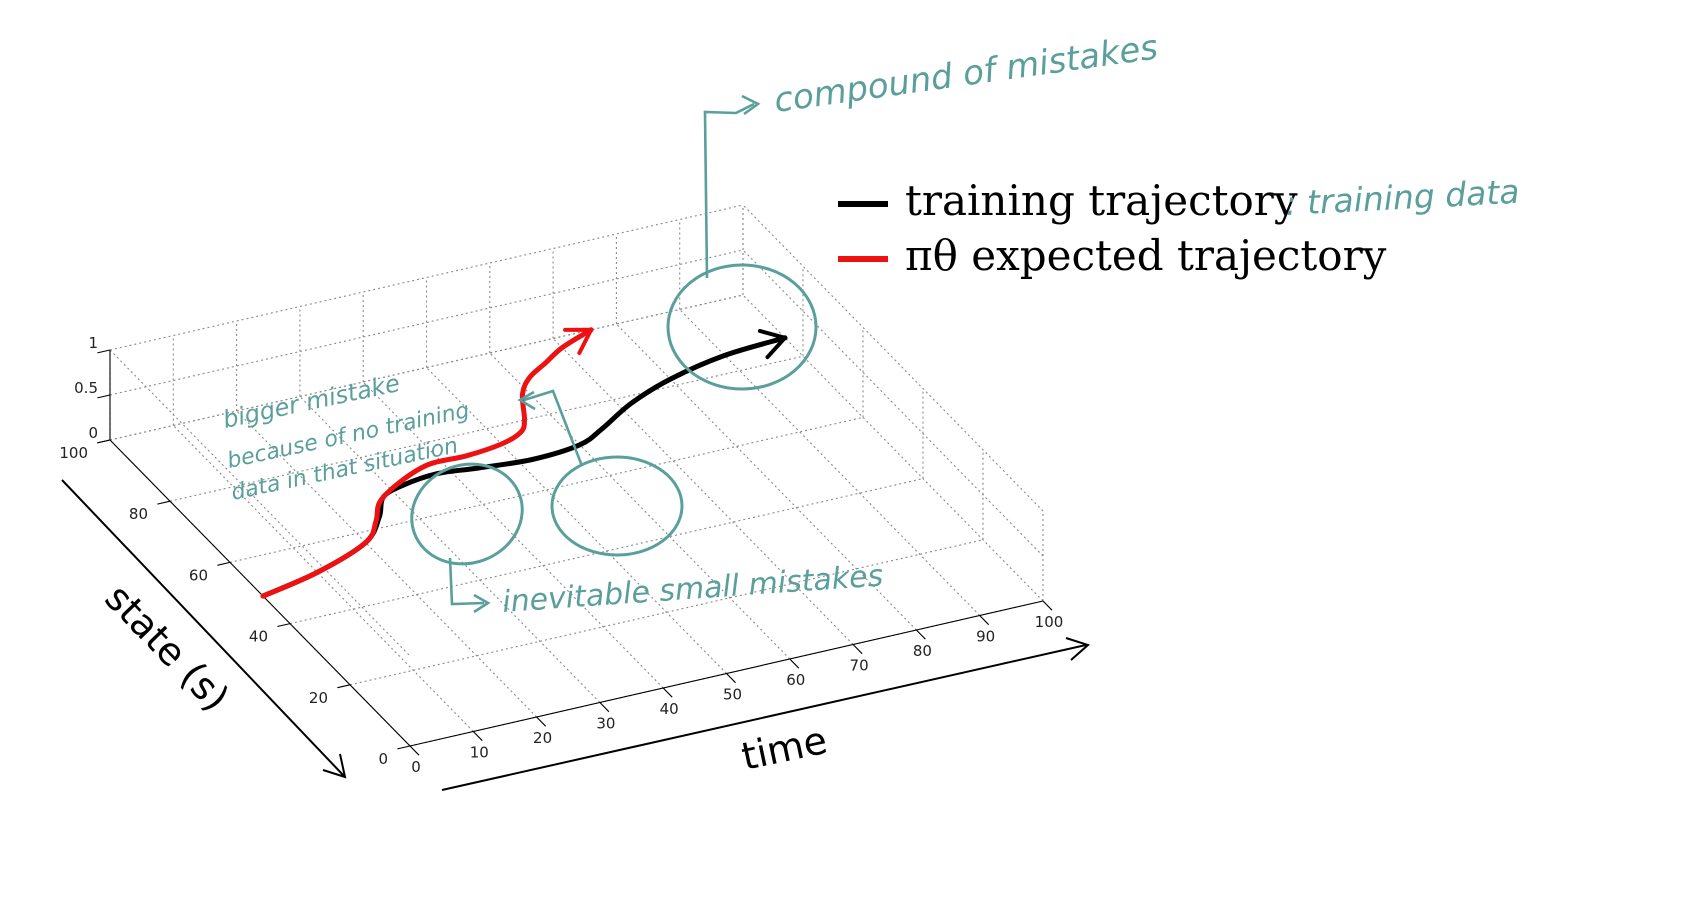 The width and height of the screenshot is (1702, 924). I want to click on state-tick-label: 20, so click(318, 698).